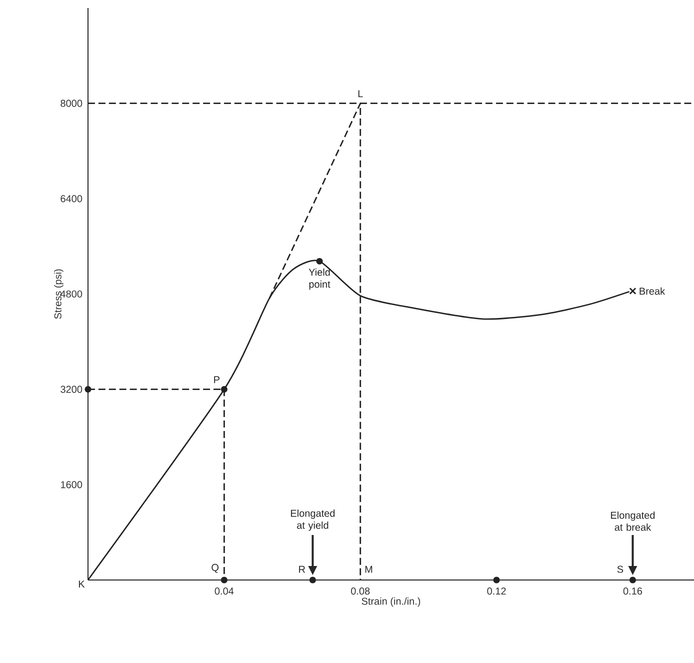 This screenshot has height=663, width=694. What do you see at coordinates (620, 569) in the screenshot?
I see `annotation: S` at bounding box center [620, 569].